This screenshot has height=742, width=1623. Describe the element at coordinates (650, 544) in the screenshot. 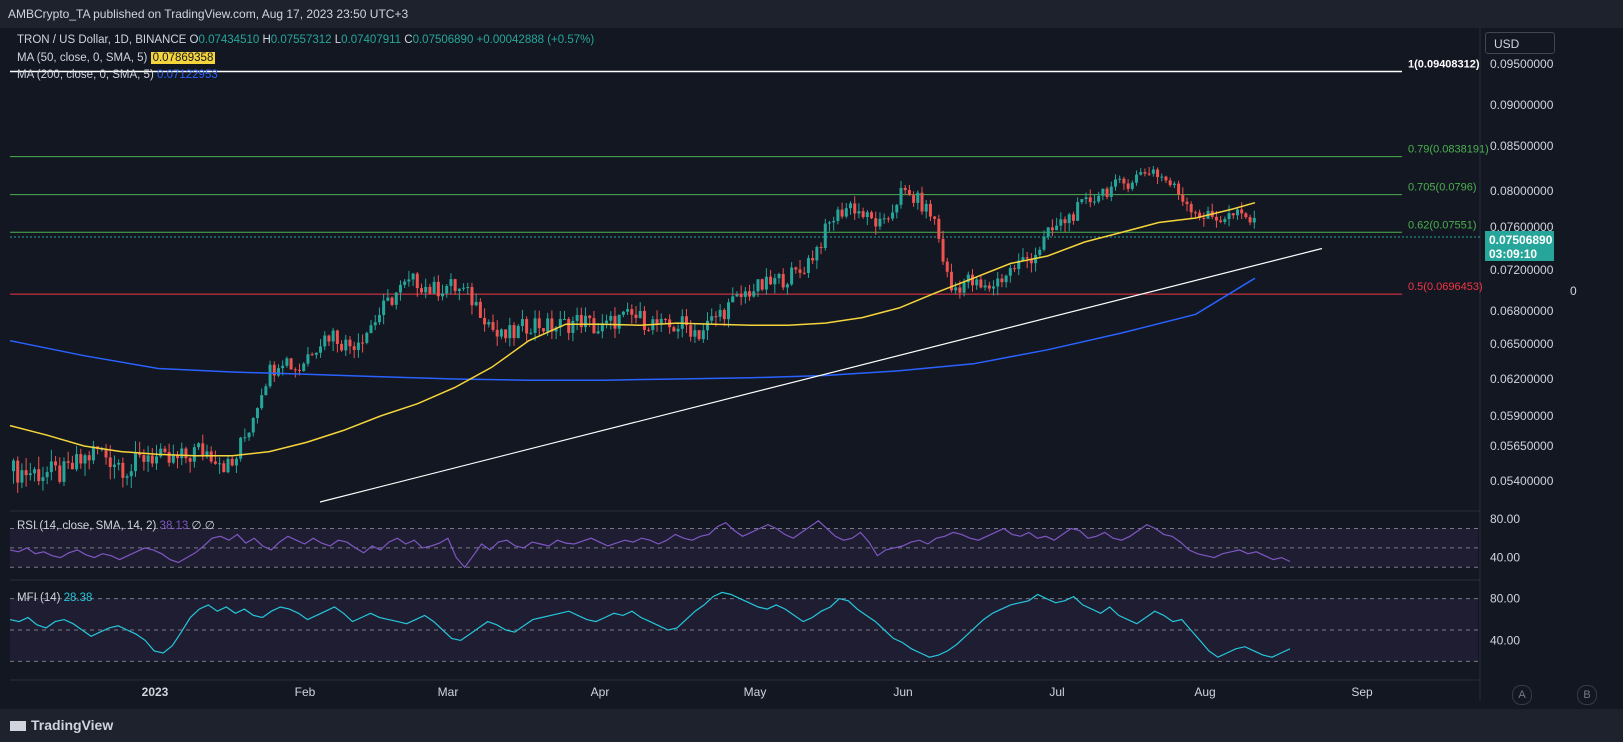

I see `rsi-line` at that location.